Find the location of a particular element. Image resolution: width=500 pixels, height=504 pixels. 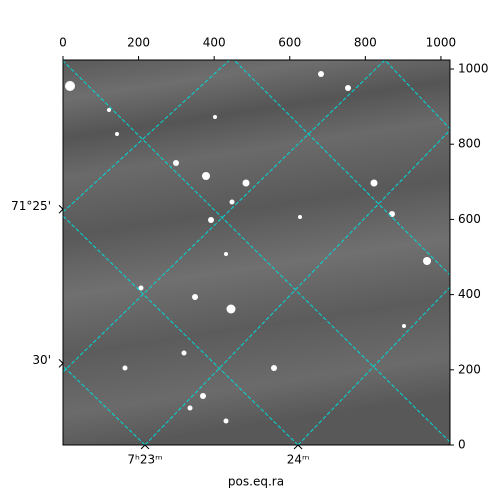

x-tick-label: 1000 is located at coordinates (441, 43).